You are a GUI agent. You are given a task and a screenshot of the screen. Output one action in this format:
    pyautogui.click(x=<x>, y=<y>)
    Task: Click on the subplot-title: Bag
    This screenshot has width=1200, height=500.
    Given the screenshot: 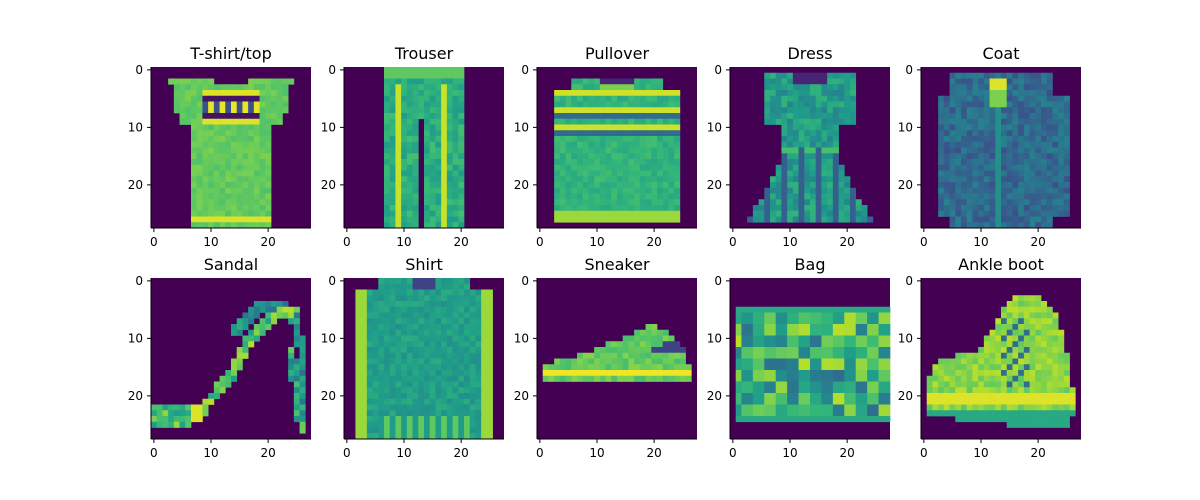 What is the action you would take?
    pyautogui.click(x=810, y=264)
    